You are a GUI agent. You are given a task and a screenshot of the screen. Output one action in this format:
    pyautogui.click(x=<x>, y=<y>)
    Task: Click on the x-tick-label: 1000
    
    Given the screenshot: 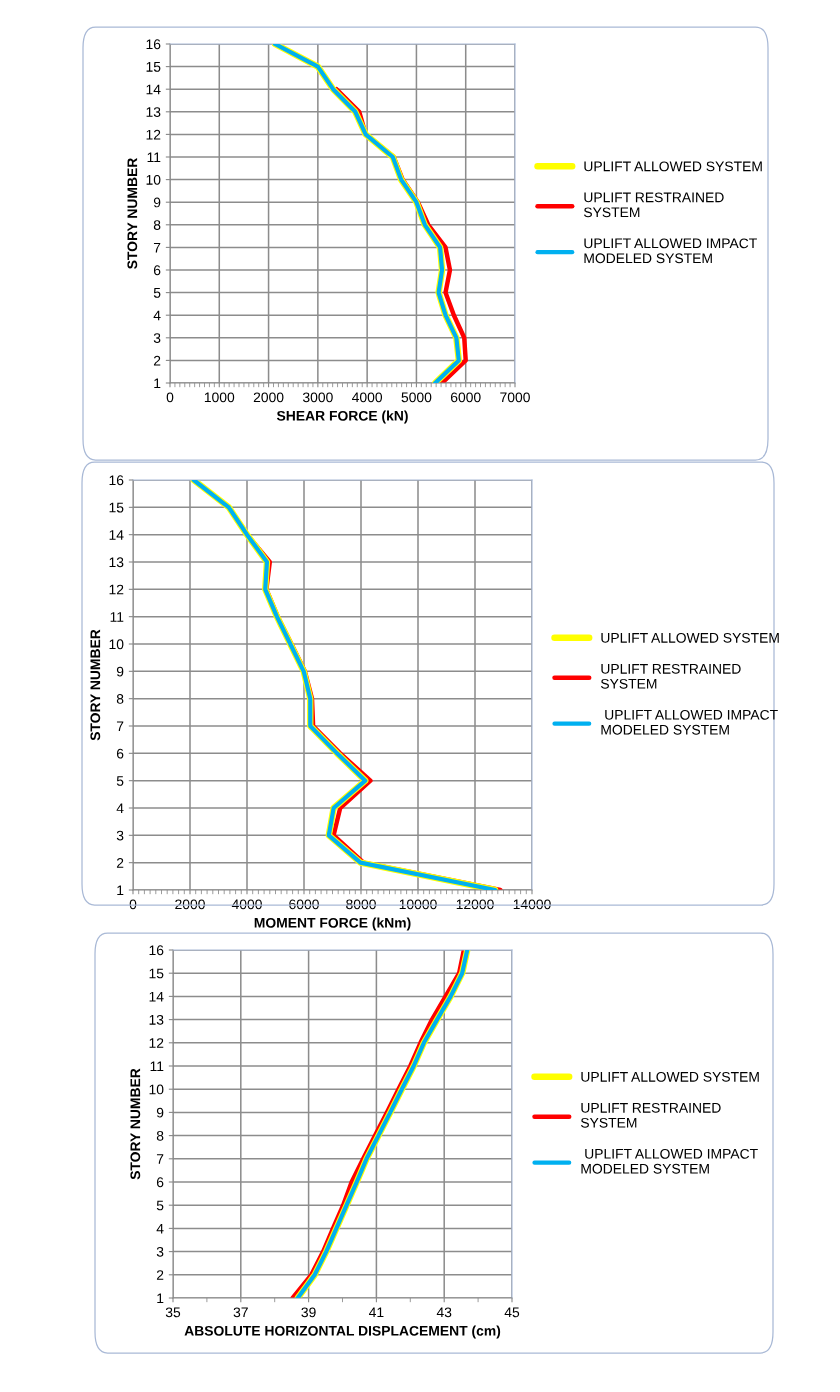 What is the action you would take?
    pyautogui.click(x=219, y=397)
    